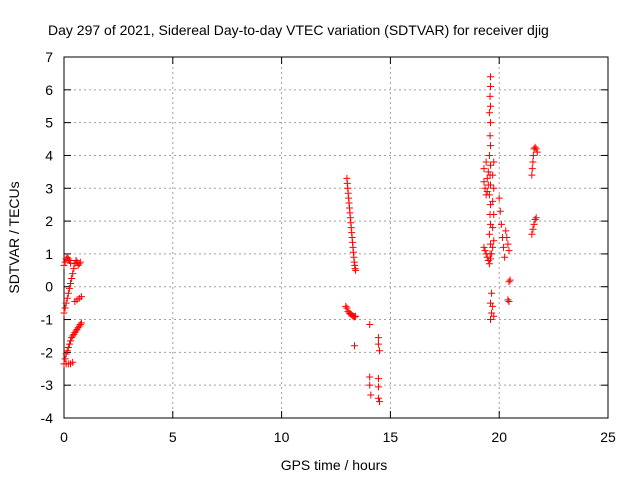 The height and width of the screenshot is (480, 640). I want to click on x-tick-label: 20, so click(499, 437).